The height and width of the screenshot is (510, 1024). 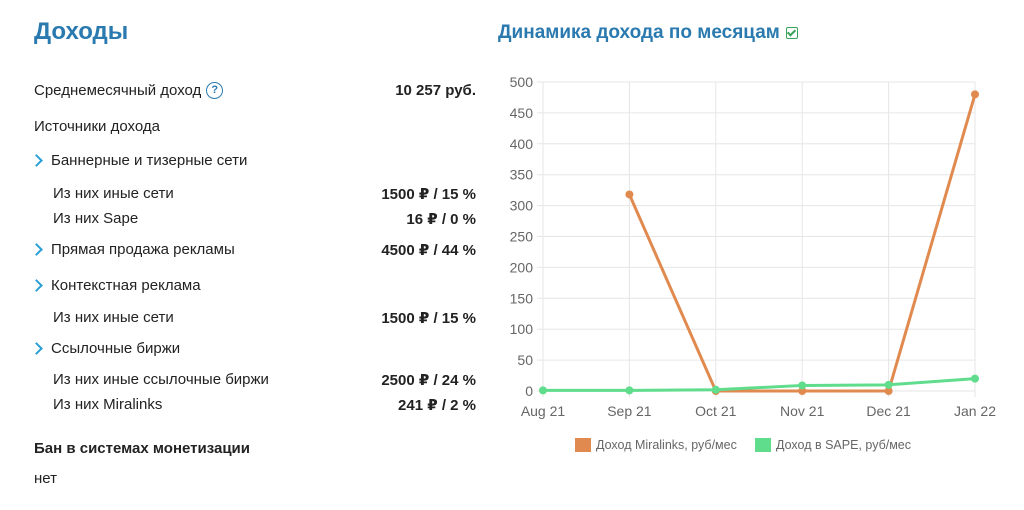 I want to click on ban-value-row: нет, so click(x=238, y=481).